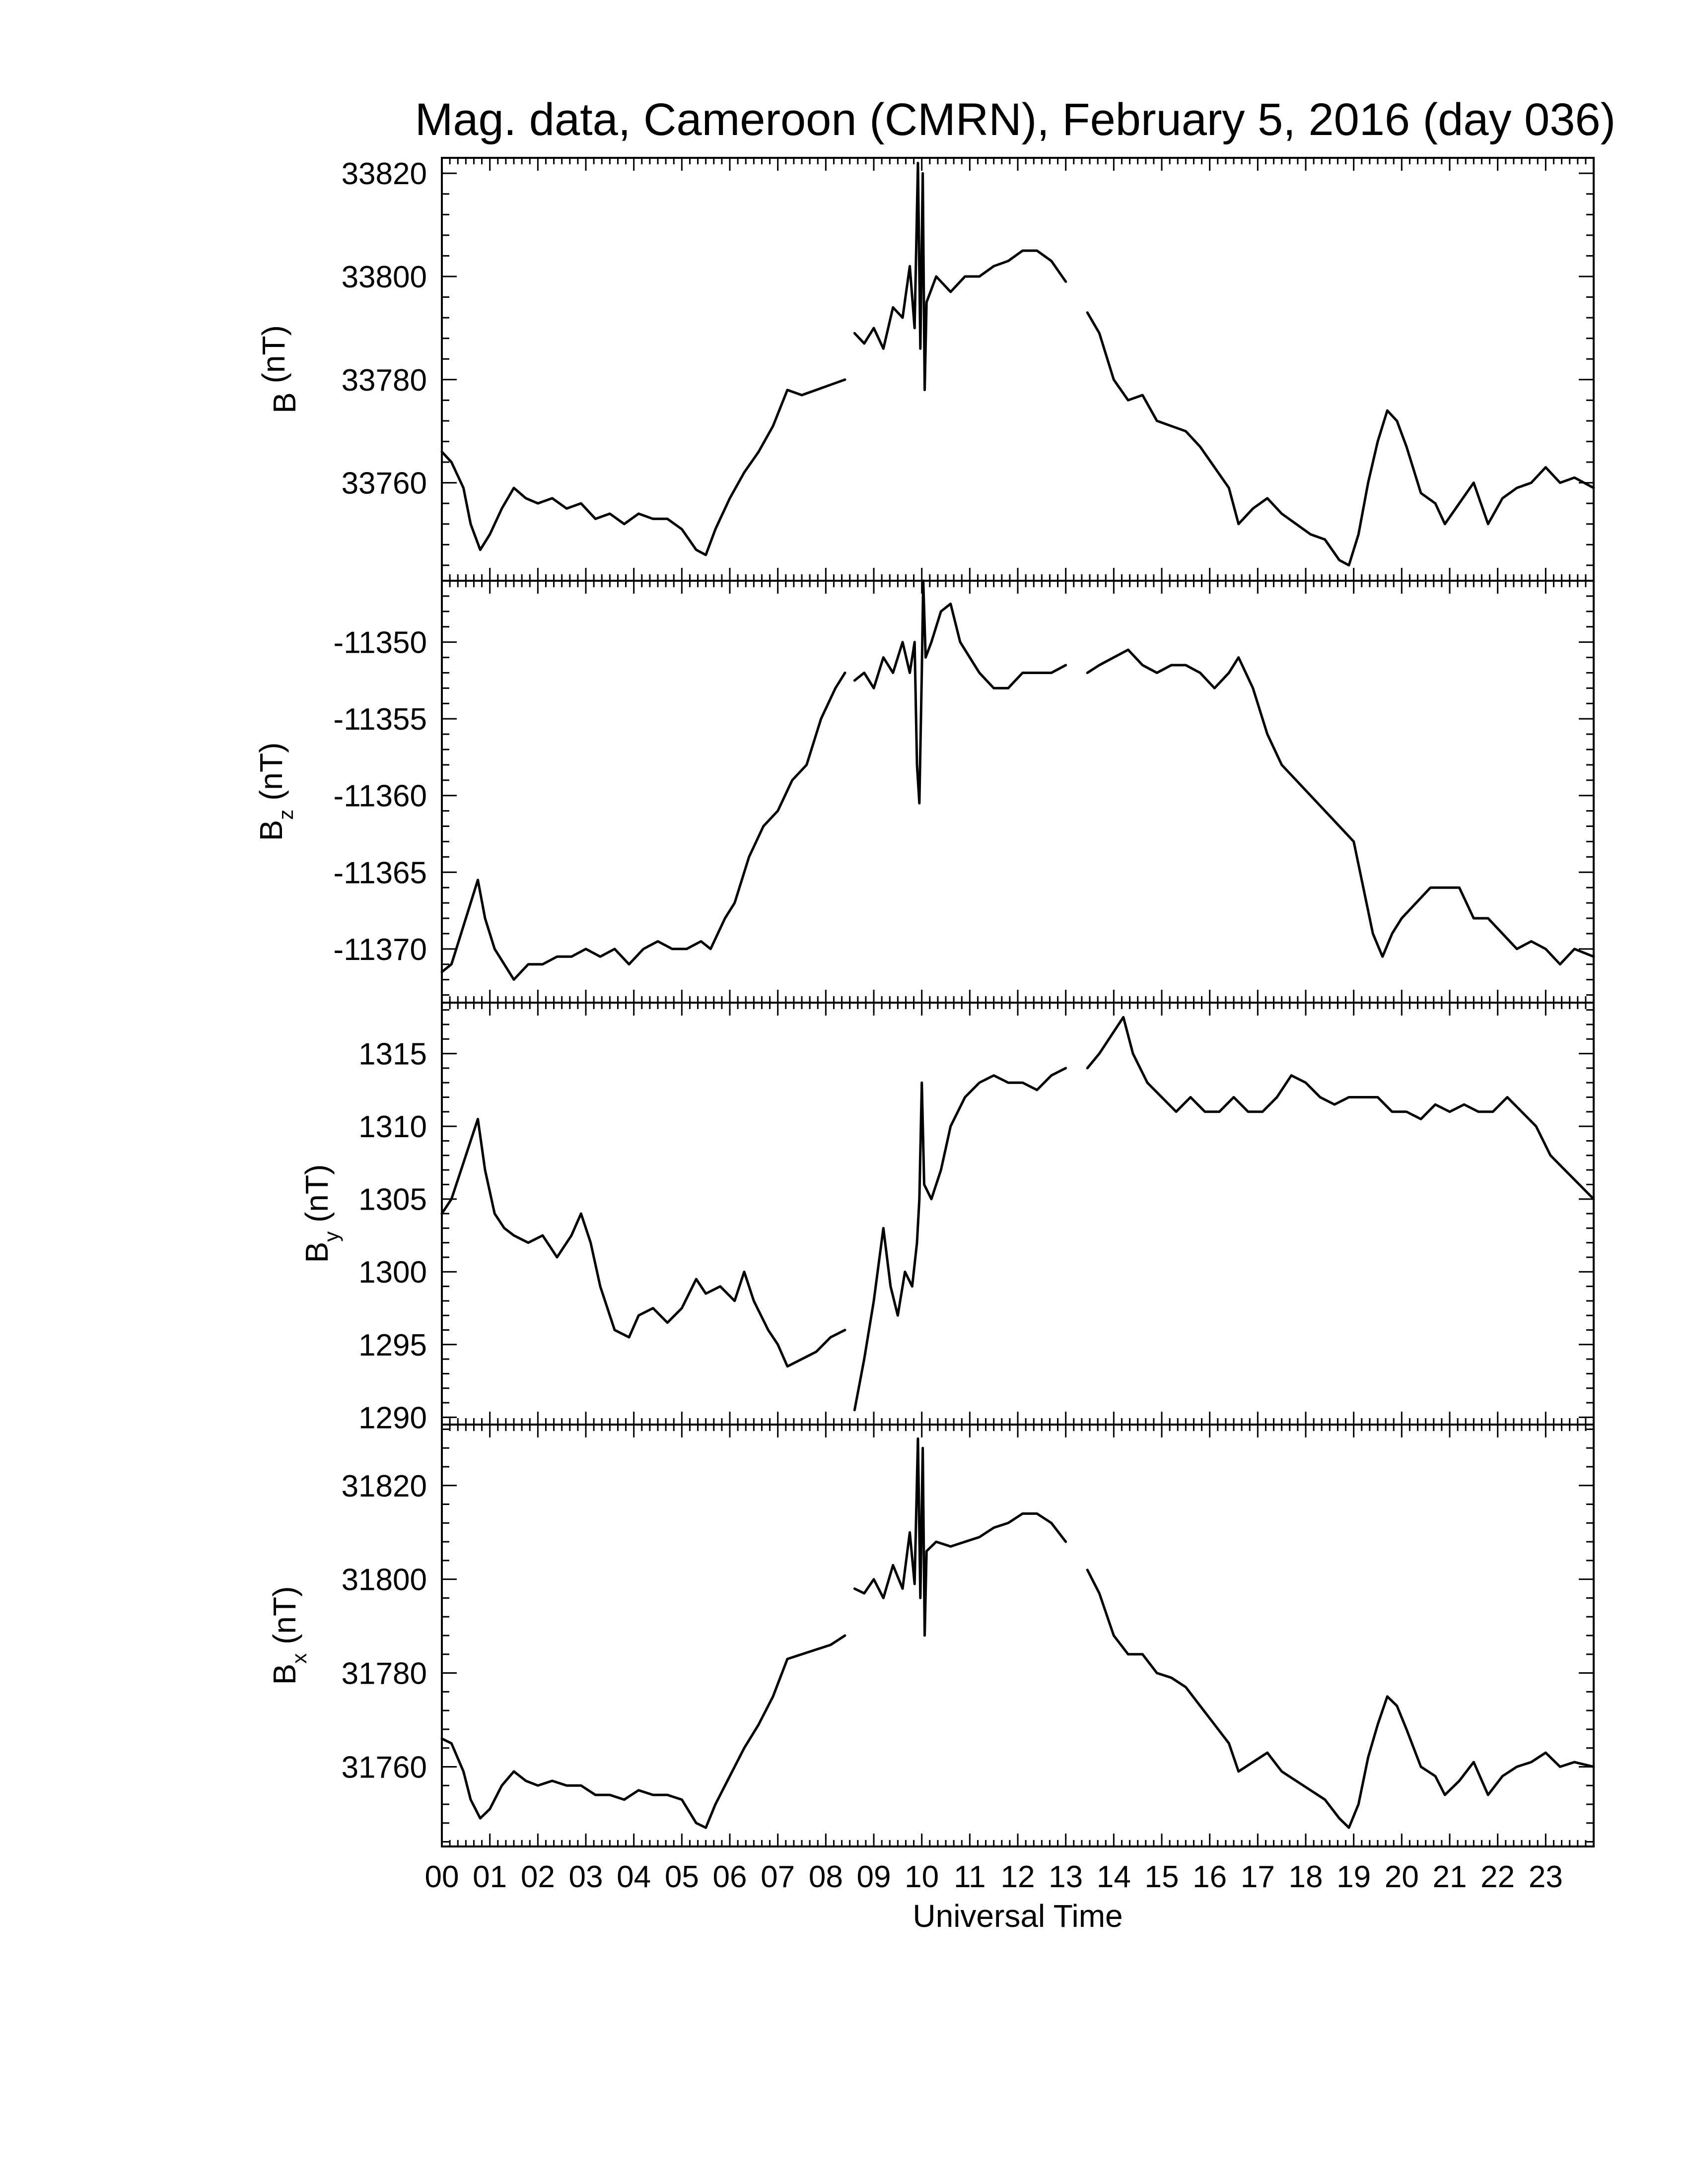 This screenshot has height=2184, width=1688. Describe the element at coordinates (384, 484) in the screenshot. I see `y-tick-label: 33760` at that location.